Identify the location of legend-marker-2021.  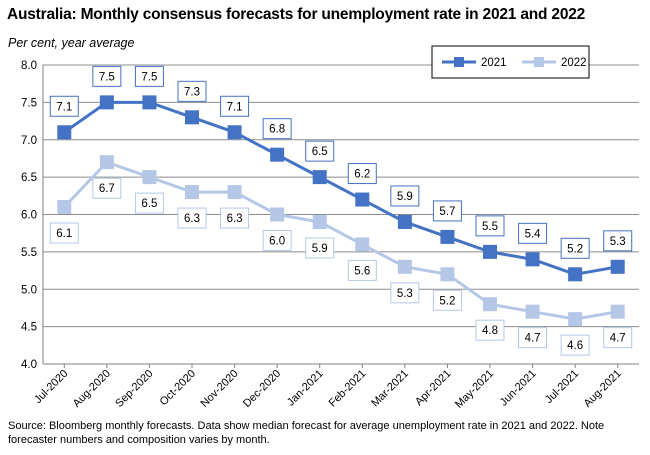
(459, 62).